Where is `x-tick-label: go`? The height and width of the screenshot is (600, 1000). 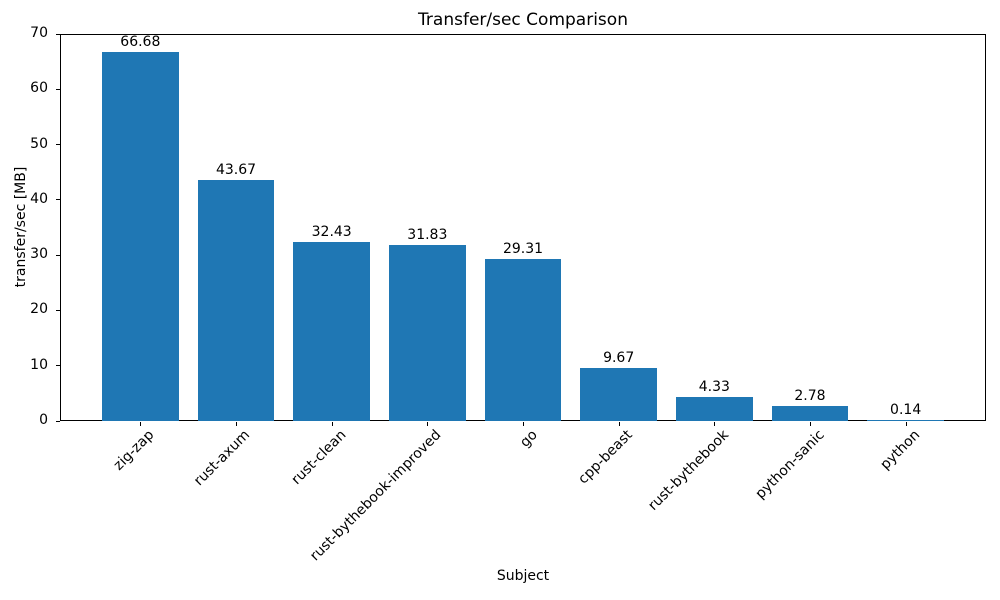 x-tick-label: go is located at coordinates (528, 439).